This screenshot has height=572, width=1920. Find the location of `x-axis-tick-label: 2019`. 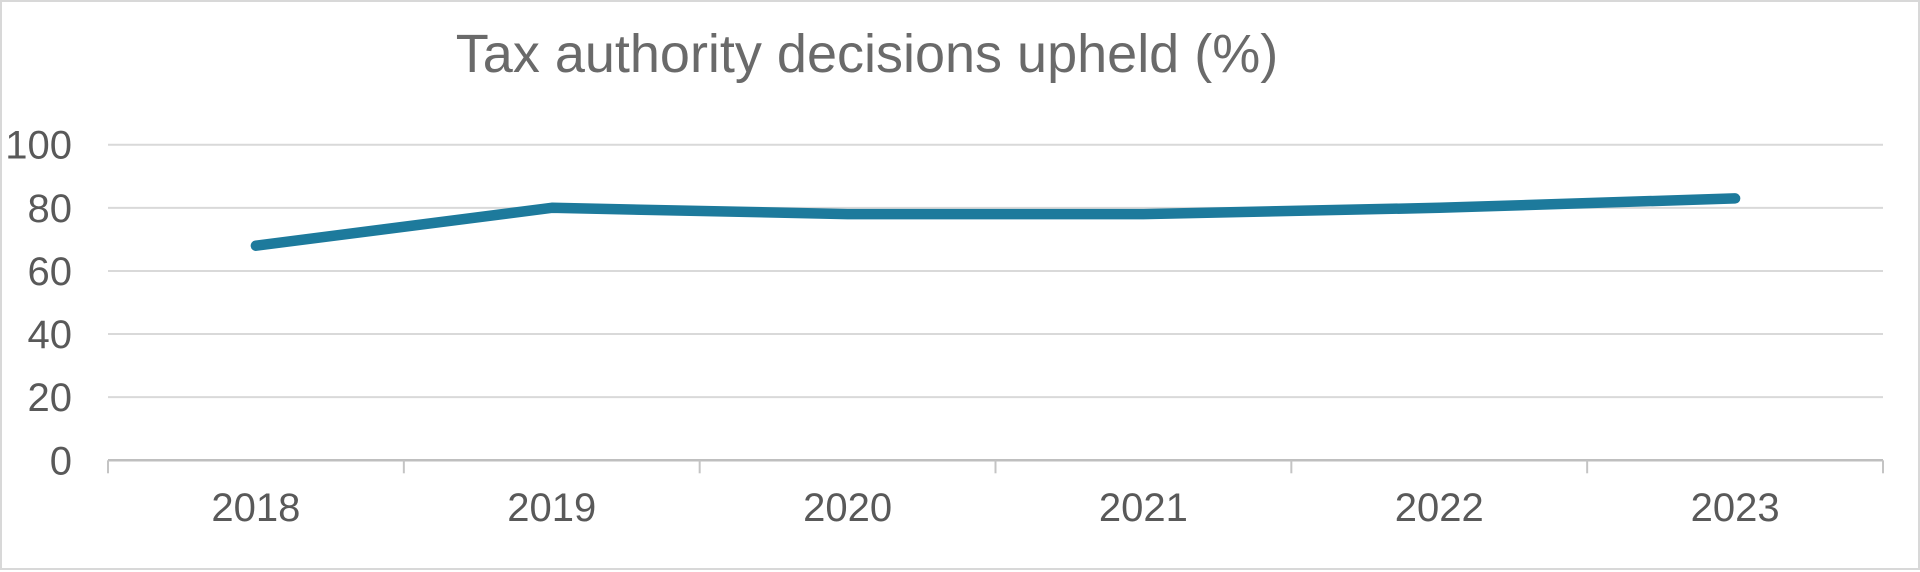

x-axis-tick-label: 2019 is located at coordinates (551, 508).